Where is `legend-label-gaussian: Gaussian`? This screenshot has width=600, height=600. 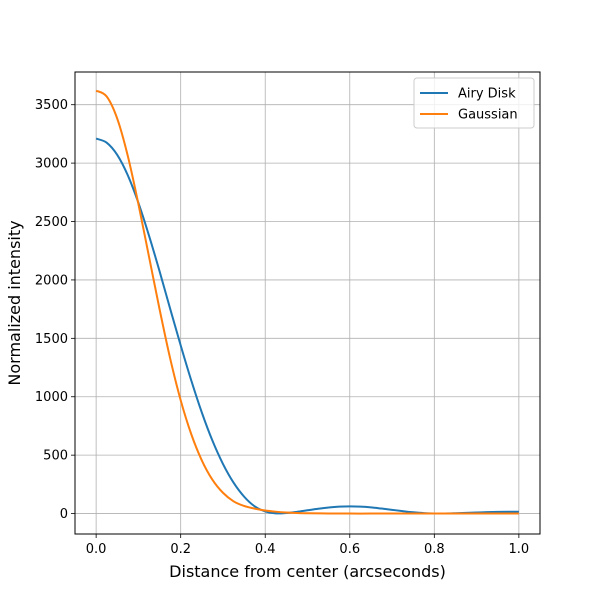 legend-label-gaussian: Gaussian is located at coordinates (488, 115).